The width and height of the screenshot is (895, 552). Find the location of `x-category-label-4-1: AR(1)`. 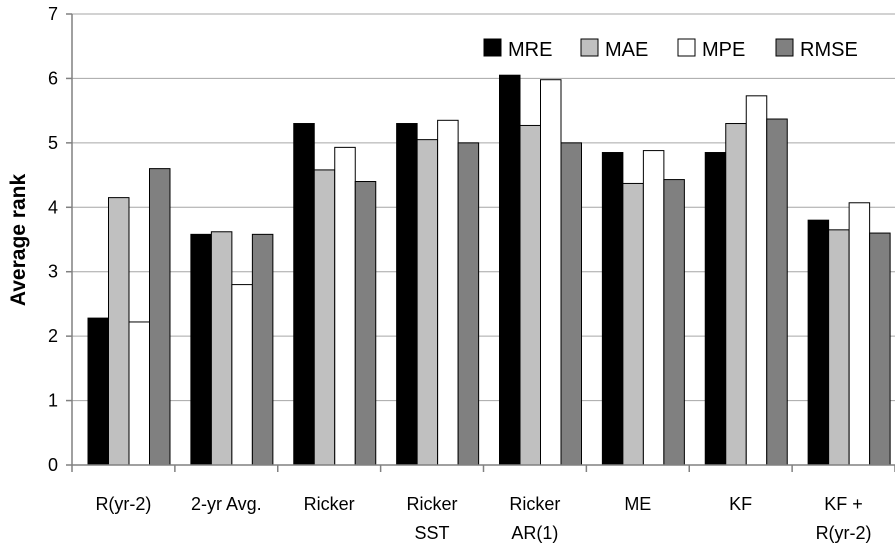

x-category-label-4-1: AR(1) is located at coordinates (534, 533).